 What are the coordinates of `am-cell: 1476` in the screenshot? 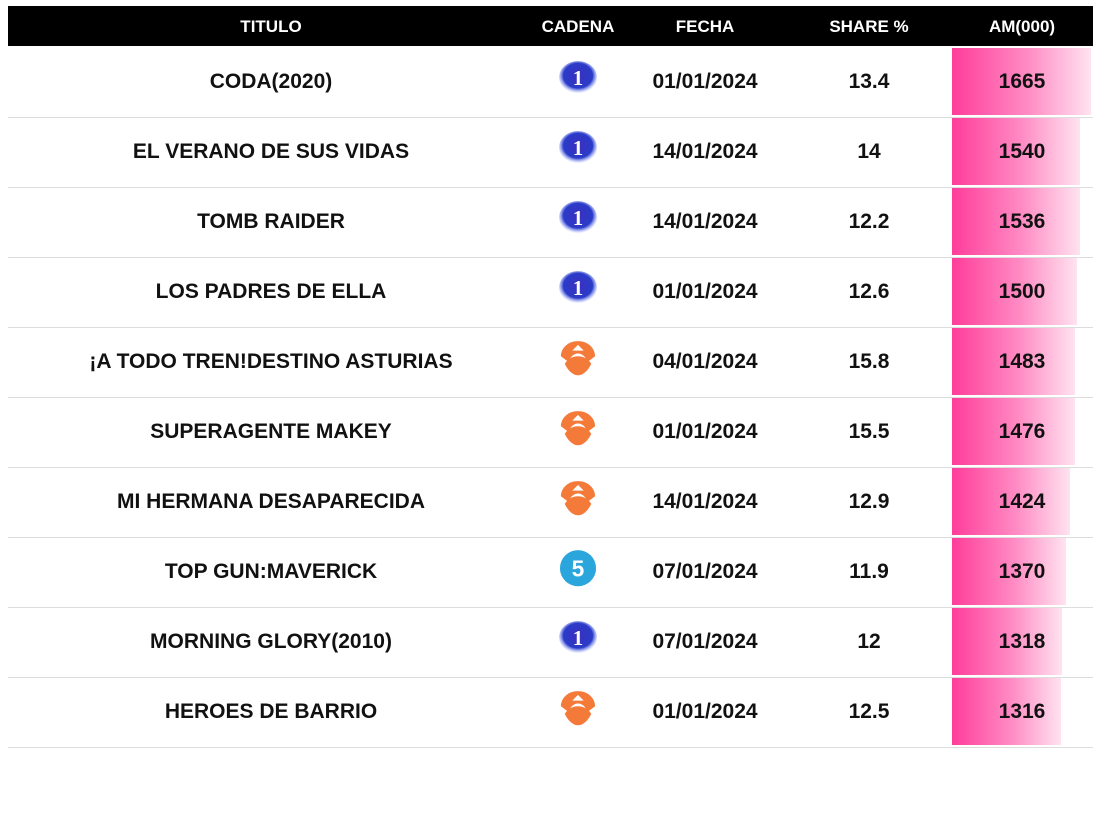 It's located at (1022, 431).